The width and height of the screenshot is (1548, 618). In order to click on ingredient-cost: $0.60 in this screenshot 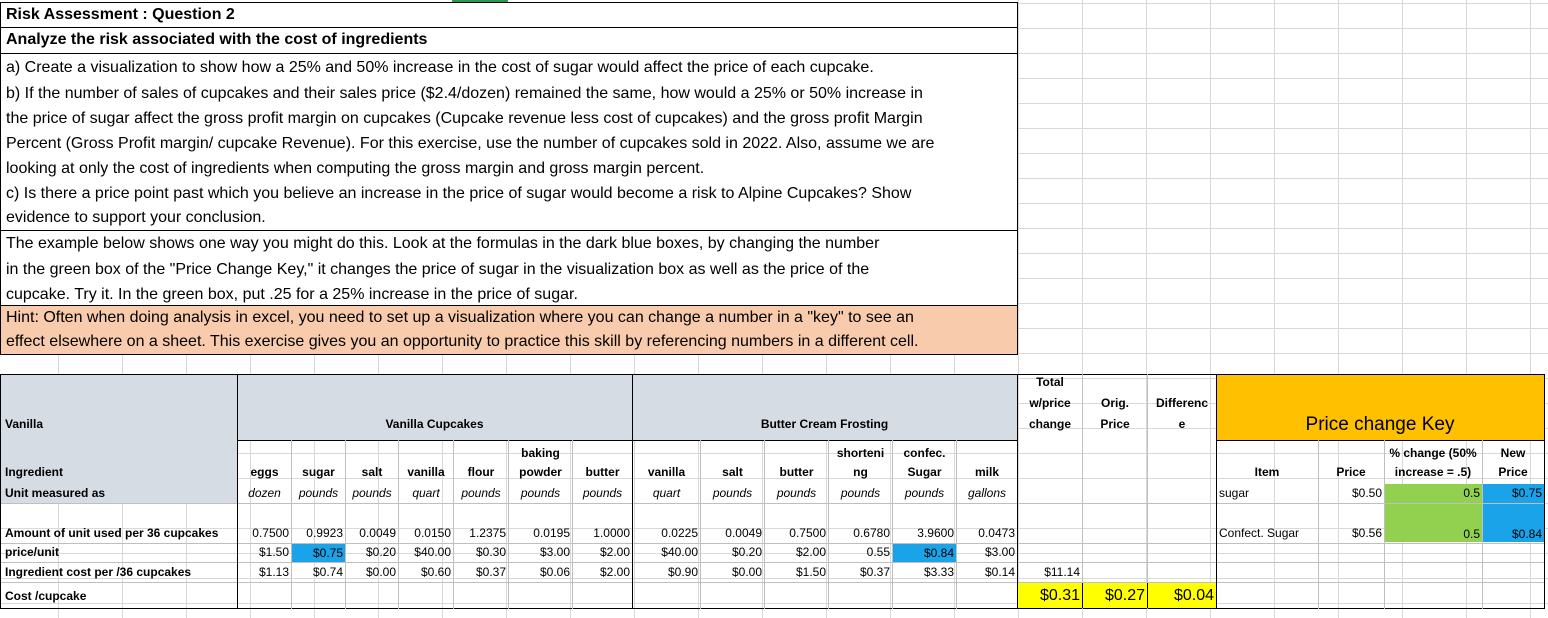, I will do `click(435, 572)`.